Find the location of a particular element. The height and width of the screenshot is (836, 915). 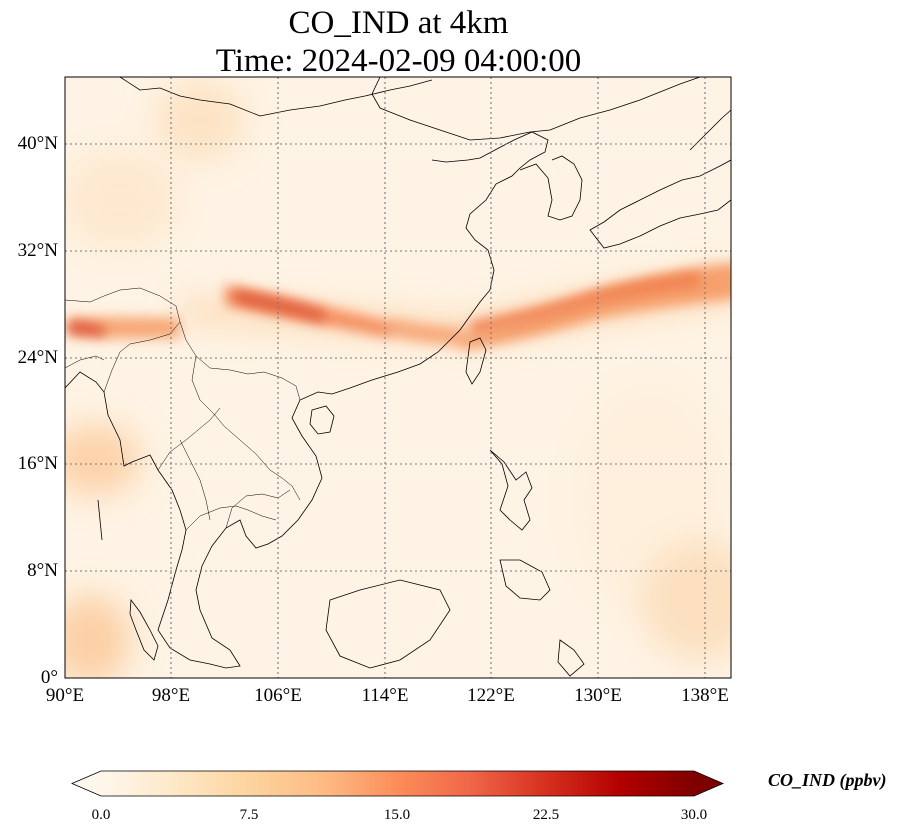

colorbar-gradient is located at coordinates (397, 783).